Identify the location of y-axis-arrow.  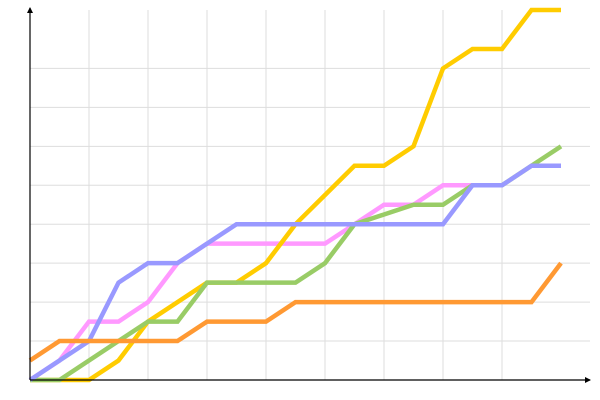
(30, 10).